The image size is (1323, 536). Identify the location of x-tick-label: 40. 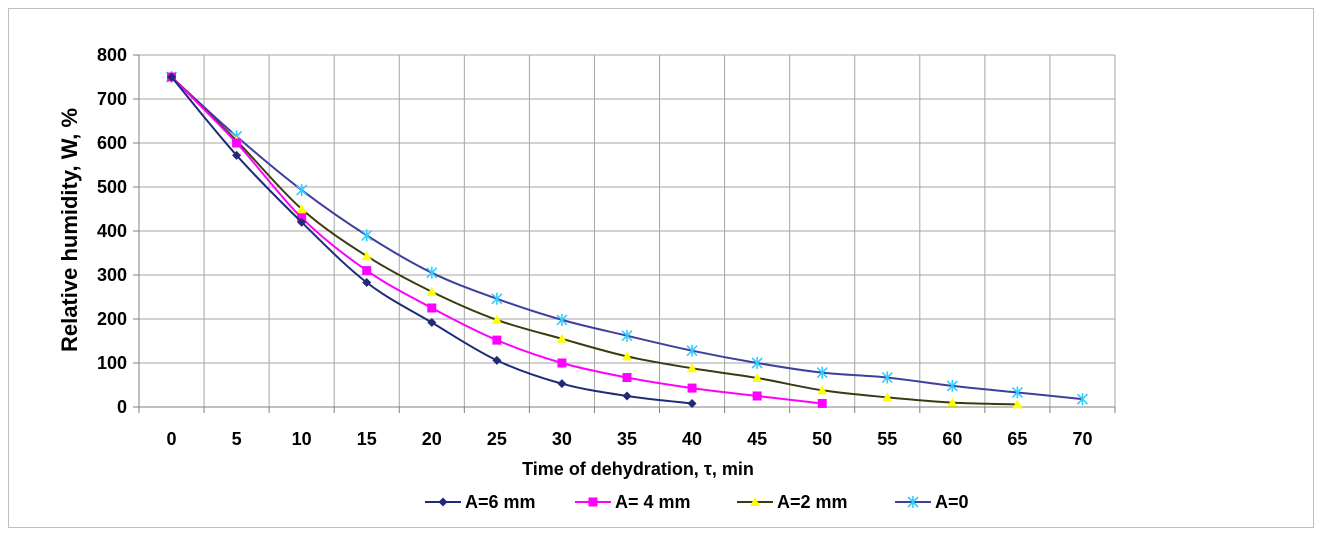
(692, 439).